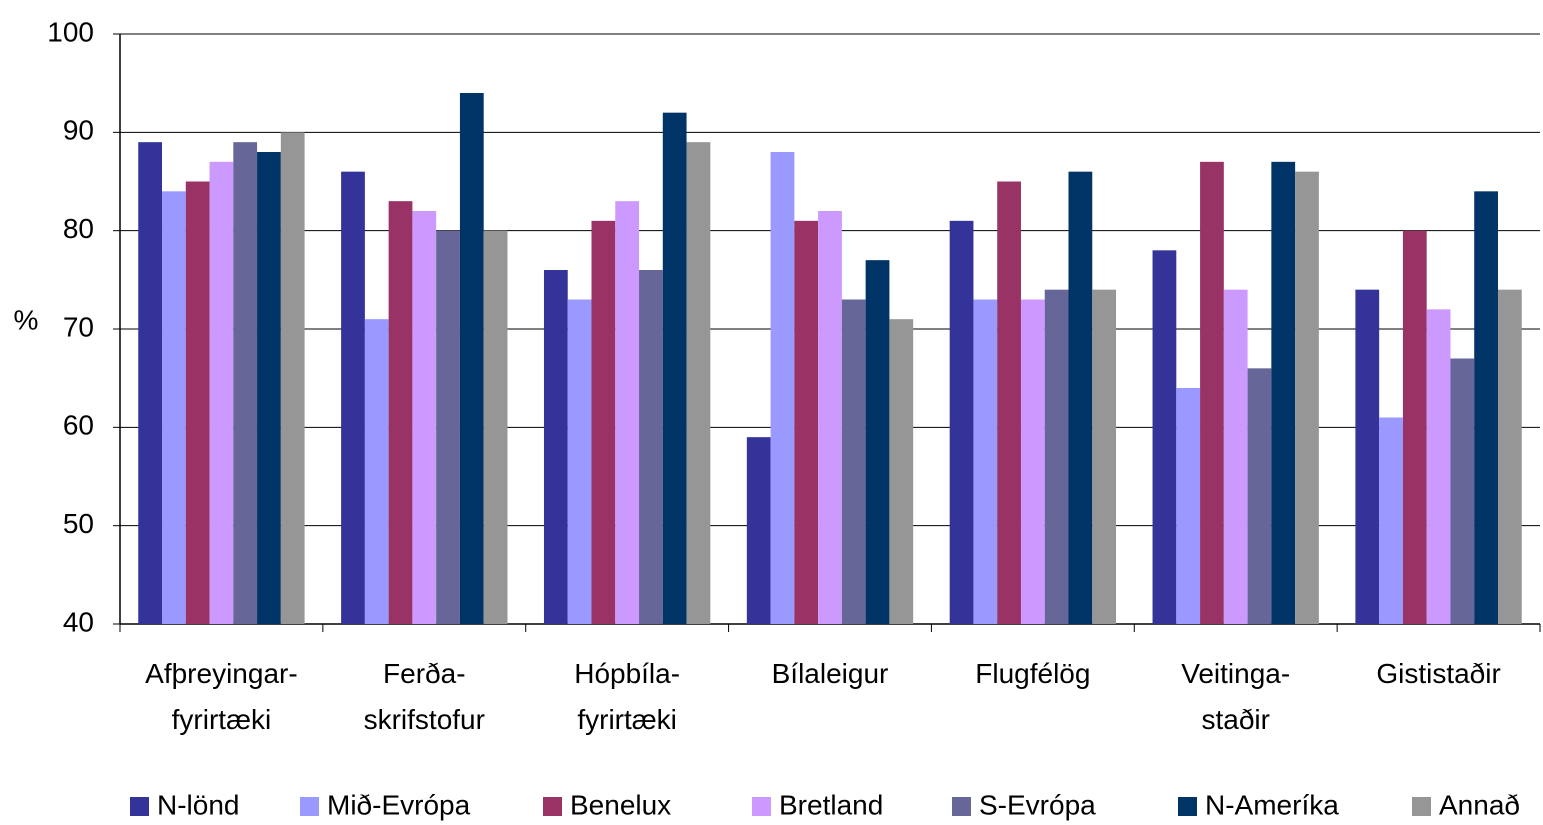 The image size is (1543, 825). I want to click on legend-label: N-Ameríka, so click(1272, 804).